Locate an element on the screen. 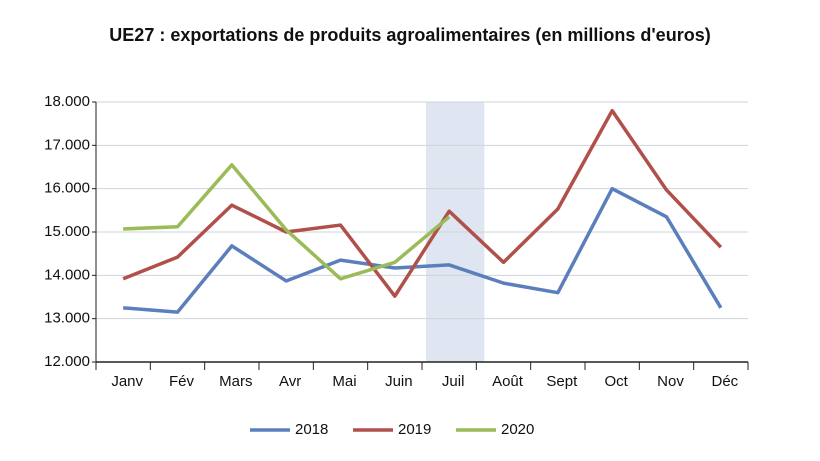 This screenshot has width=820, height=461. y-tick-label: 15.000 is located at coordinates (67, 231).